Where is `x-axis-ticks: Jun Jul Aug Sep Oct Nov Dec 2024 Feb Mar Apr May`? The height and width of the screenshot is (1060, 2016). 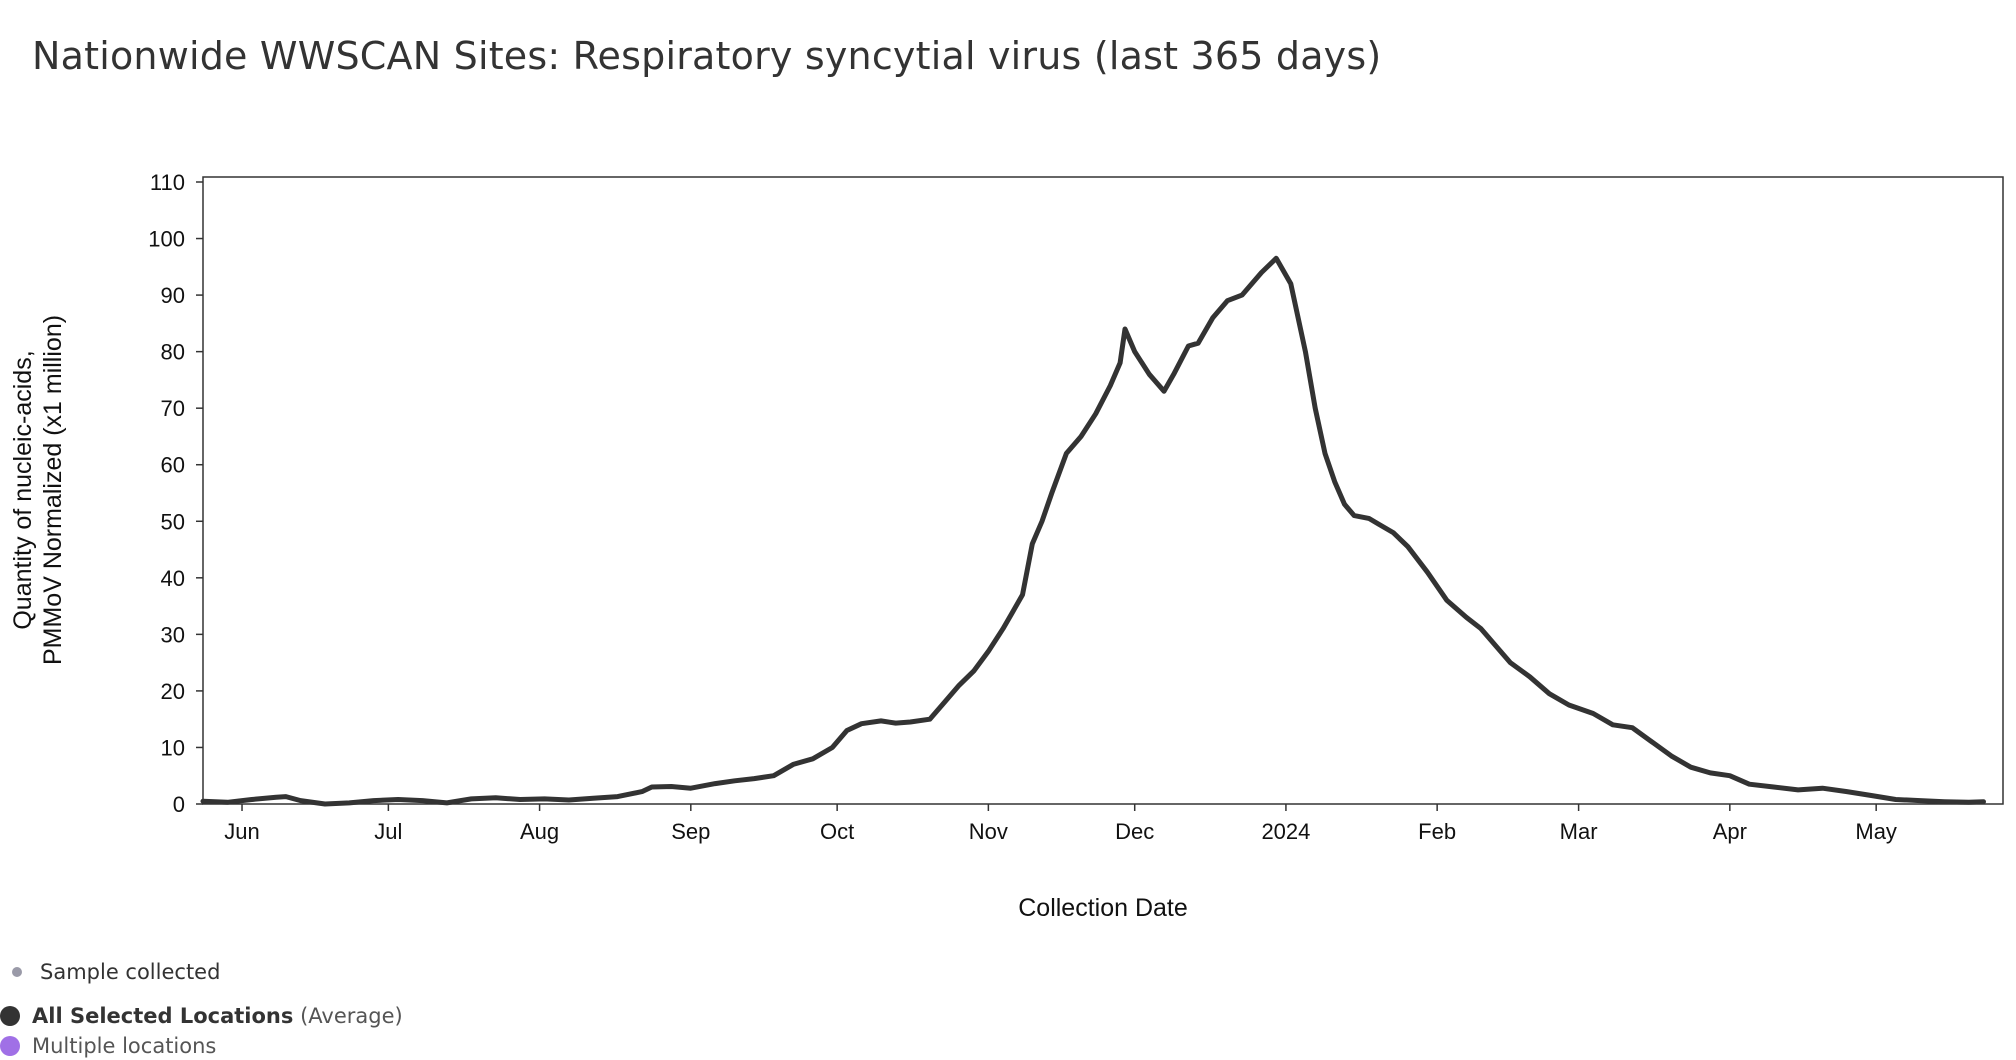
x-axis-ticks: Jun Jul Aug Sep Oct Nov Dec 2024 Feb Mar Apr May is located at coordinates (1060, 824).